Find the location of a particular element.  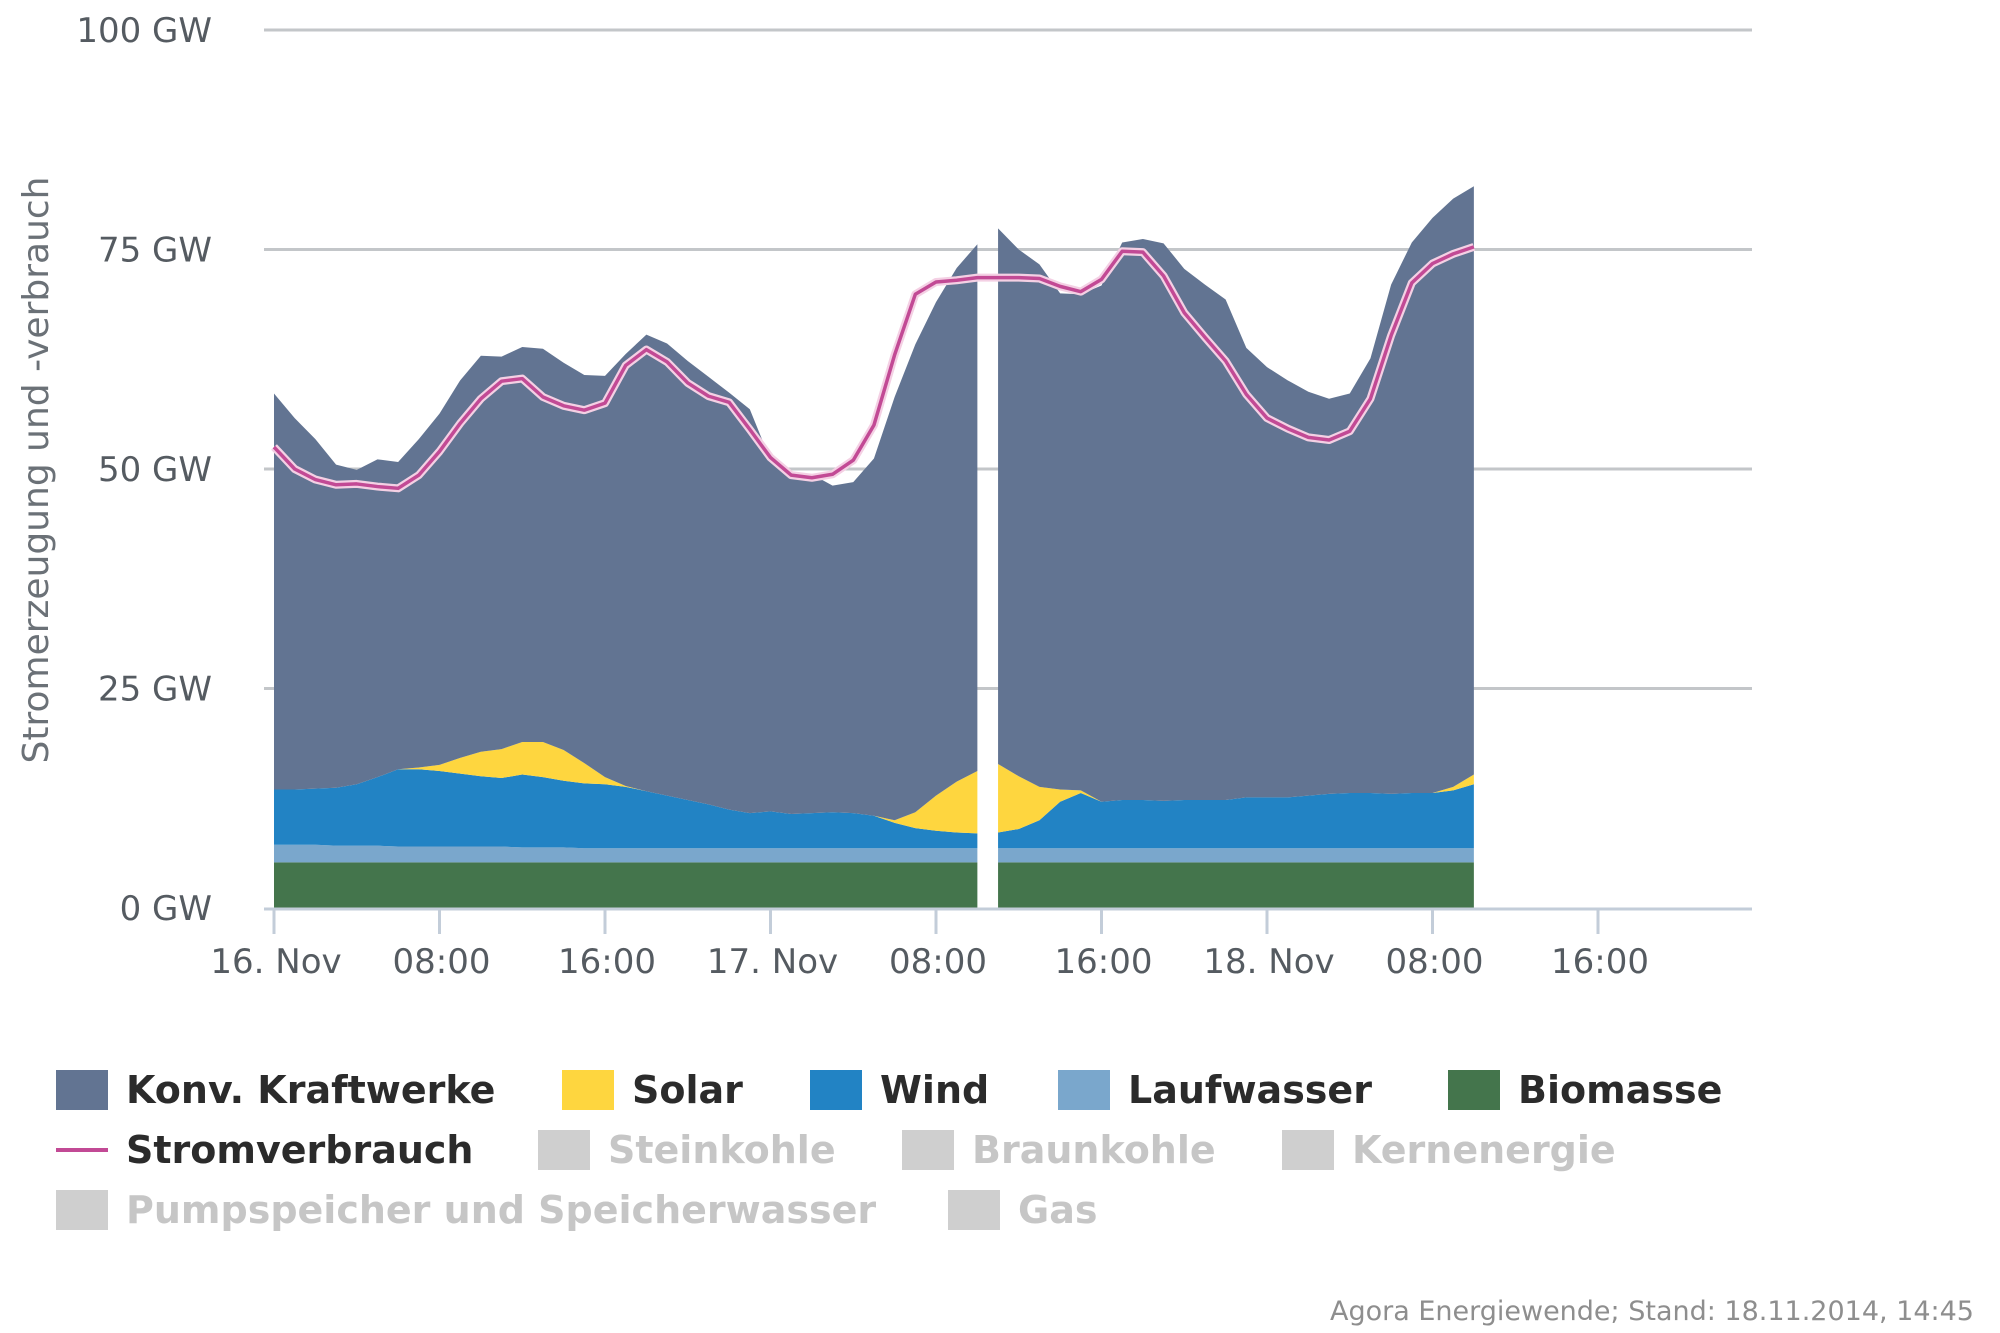

legend-label: Gas is located at coordinates (1058, 1210).